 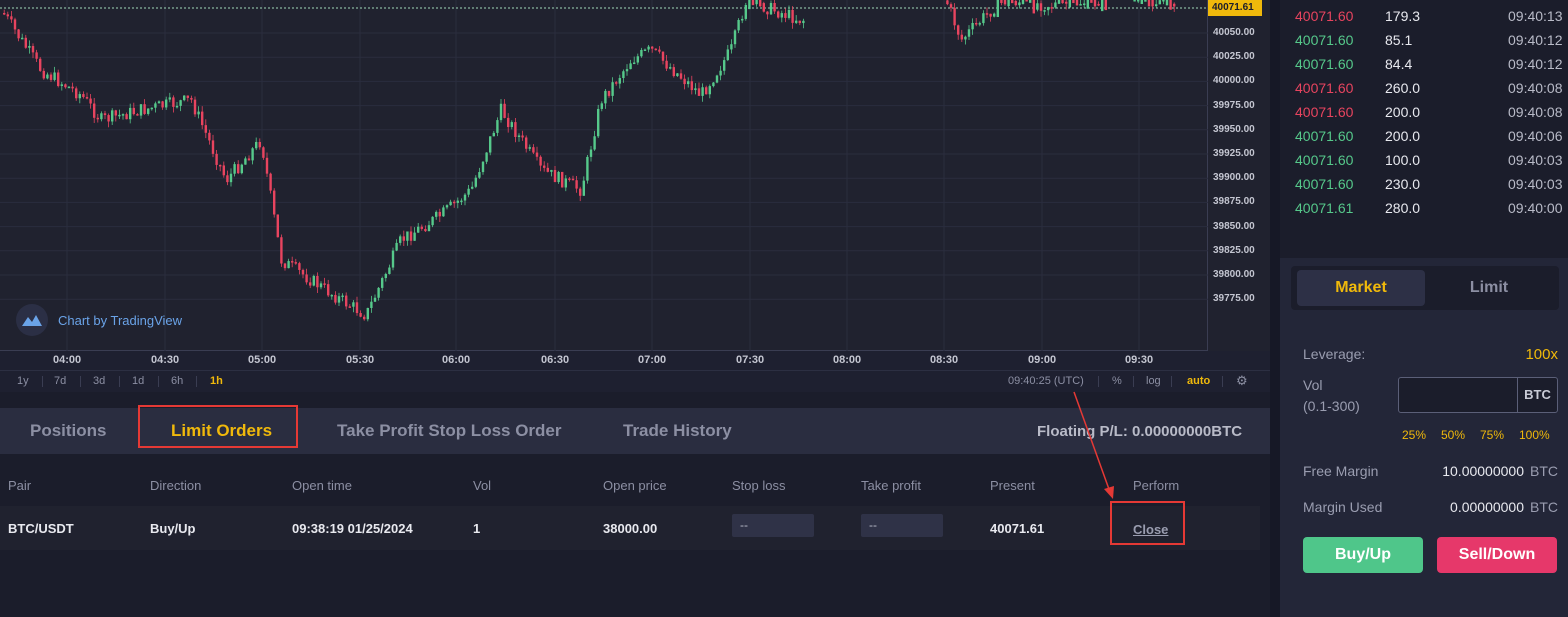 I want to click on auto-scale-toggle: auto, so click(x=1199, y=381).